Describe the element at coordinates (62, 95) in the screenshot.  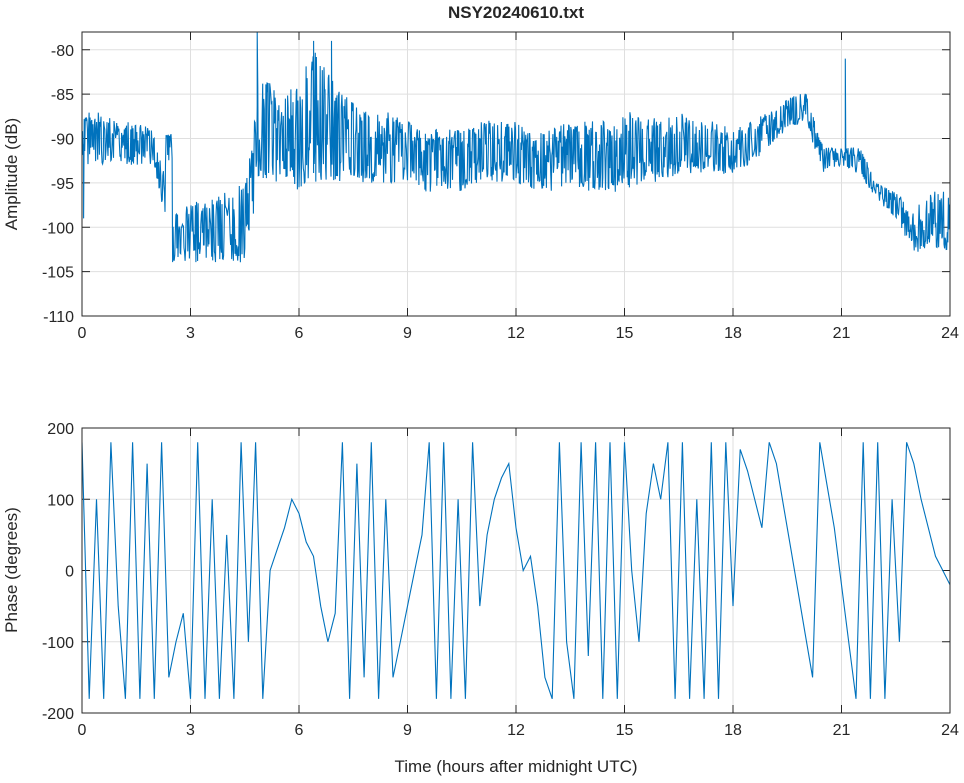
I see `y-tick-label: -85` at that location.